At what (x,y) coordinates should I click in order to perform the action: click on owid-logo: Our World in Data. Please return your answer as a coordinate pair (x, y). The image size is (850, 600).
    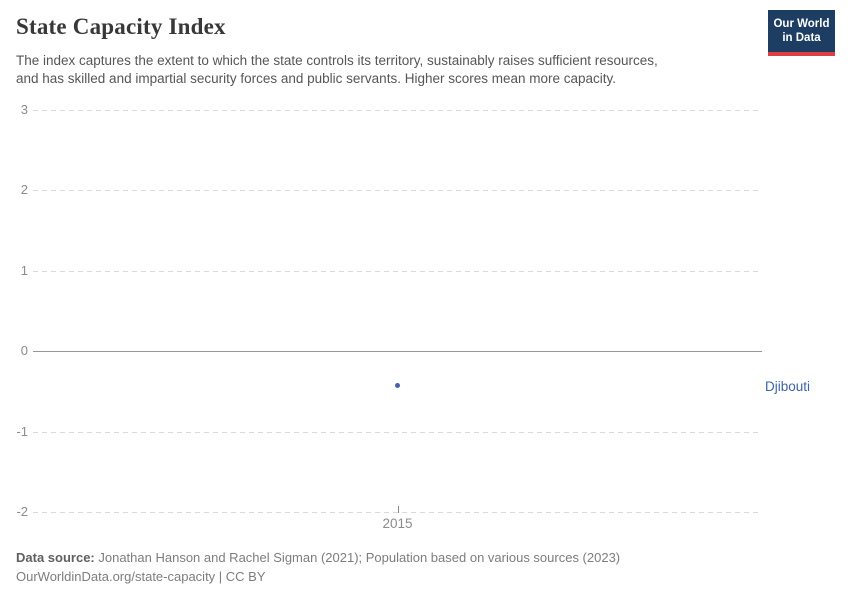
    Looking at the image, I should click on (801, 33).